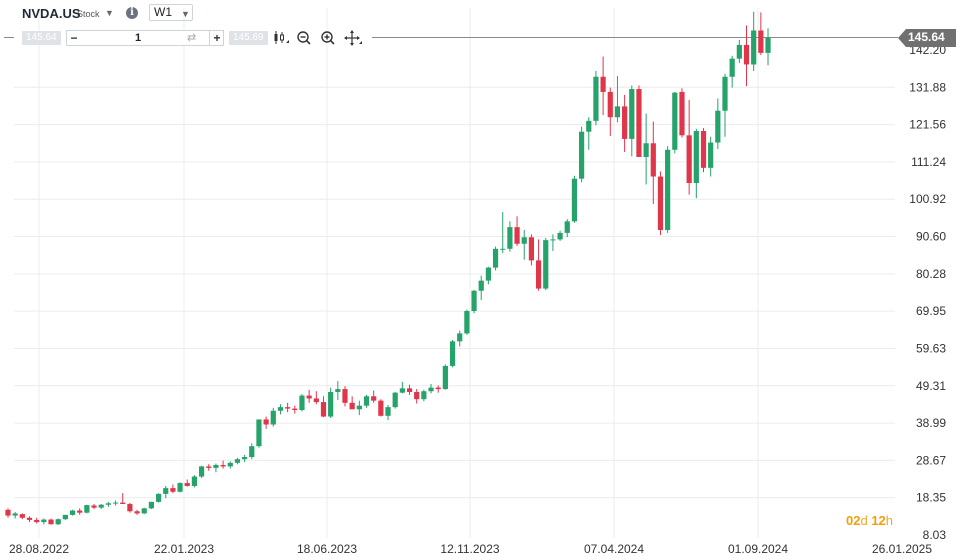 This screenshot has width=960, height=560. Describe the element at coordinates (248, 38) in the screenshot. I see `buy-price: 145.69` at that location.